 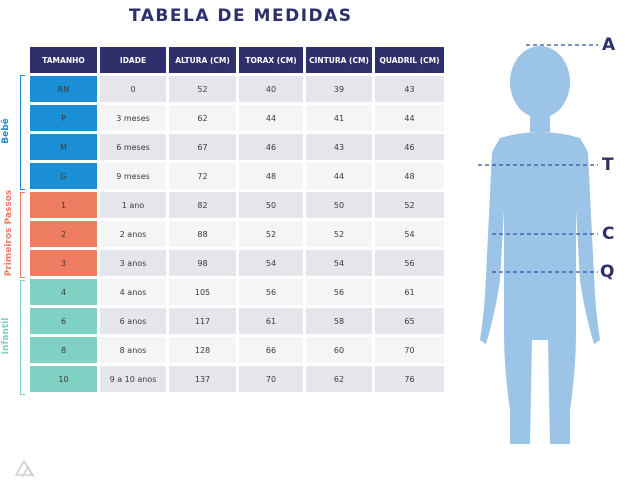 What do you see at coordinates (339, 321) in the screenshot?
I see `waist-cell: 58` at bounding box center [339, 321].